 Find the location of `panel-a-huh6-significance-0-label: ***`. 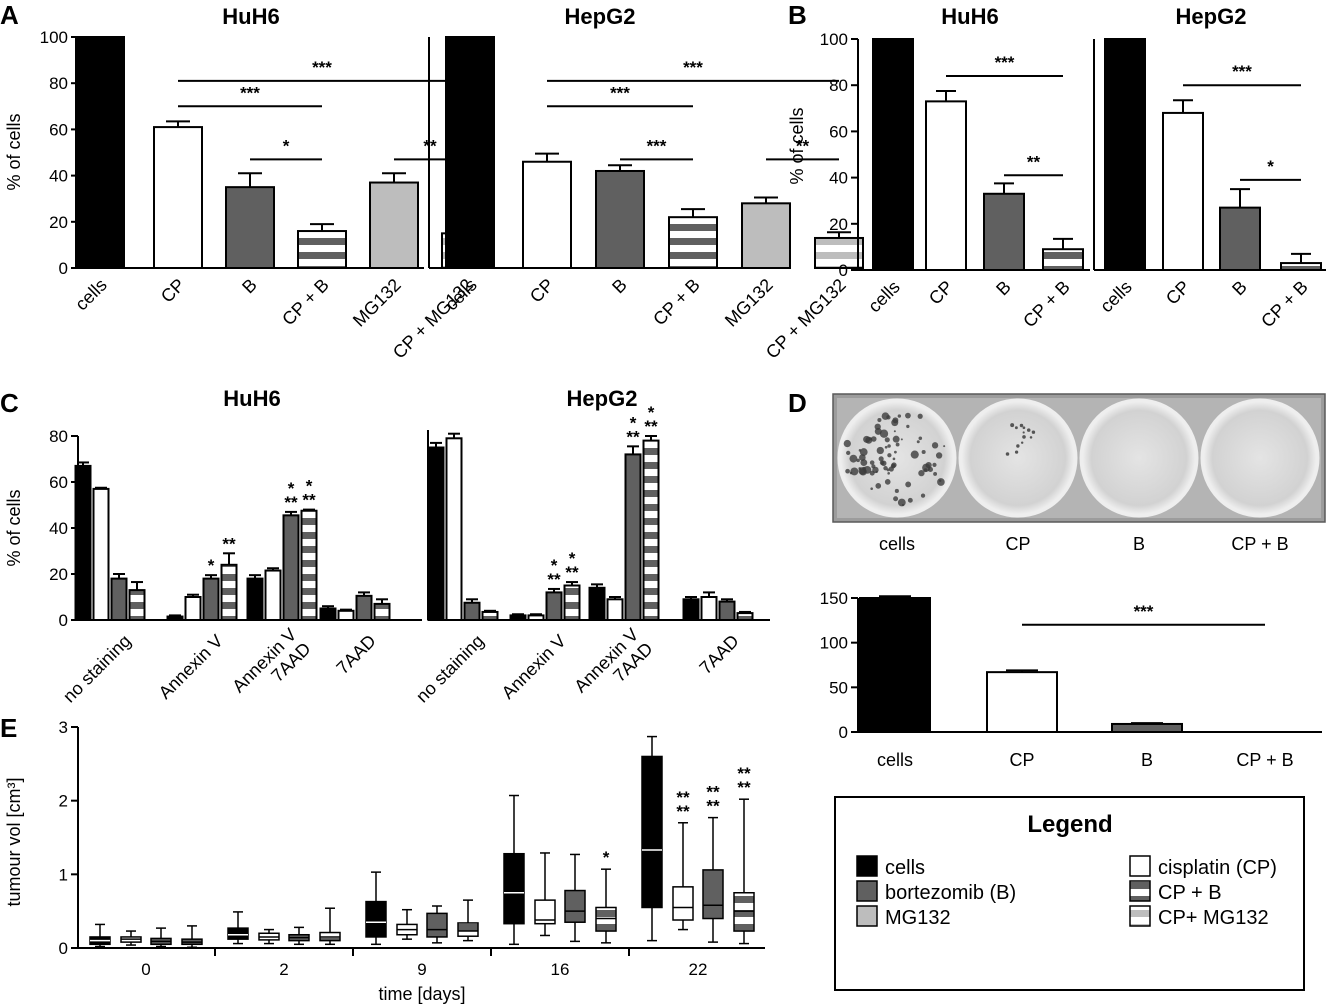

panel-a-huh6-significance-0-label: *** is located at coordinates (322, 67).